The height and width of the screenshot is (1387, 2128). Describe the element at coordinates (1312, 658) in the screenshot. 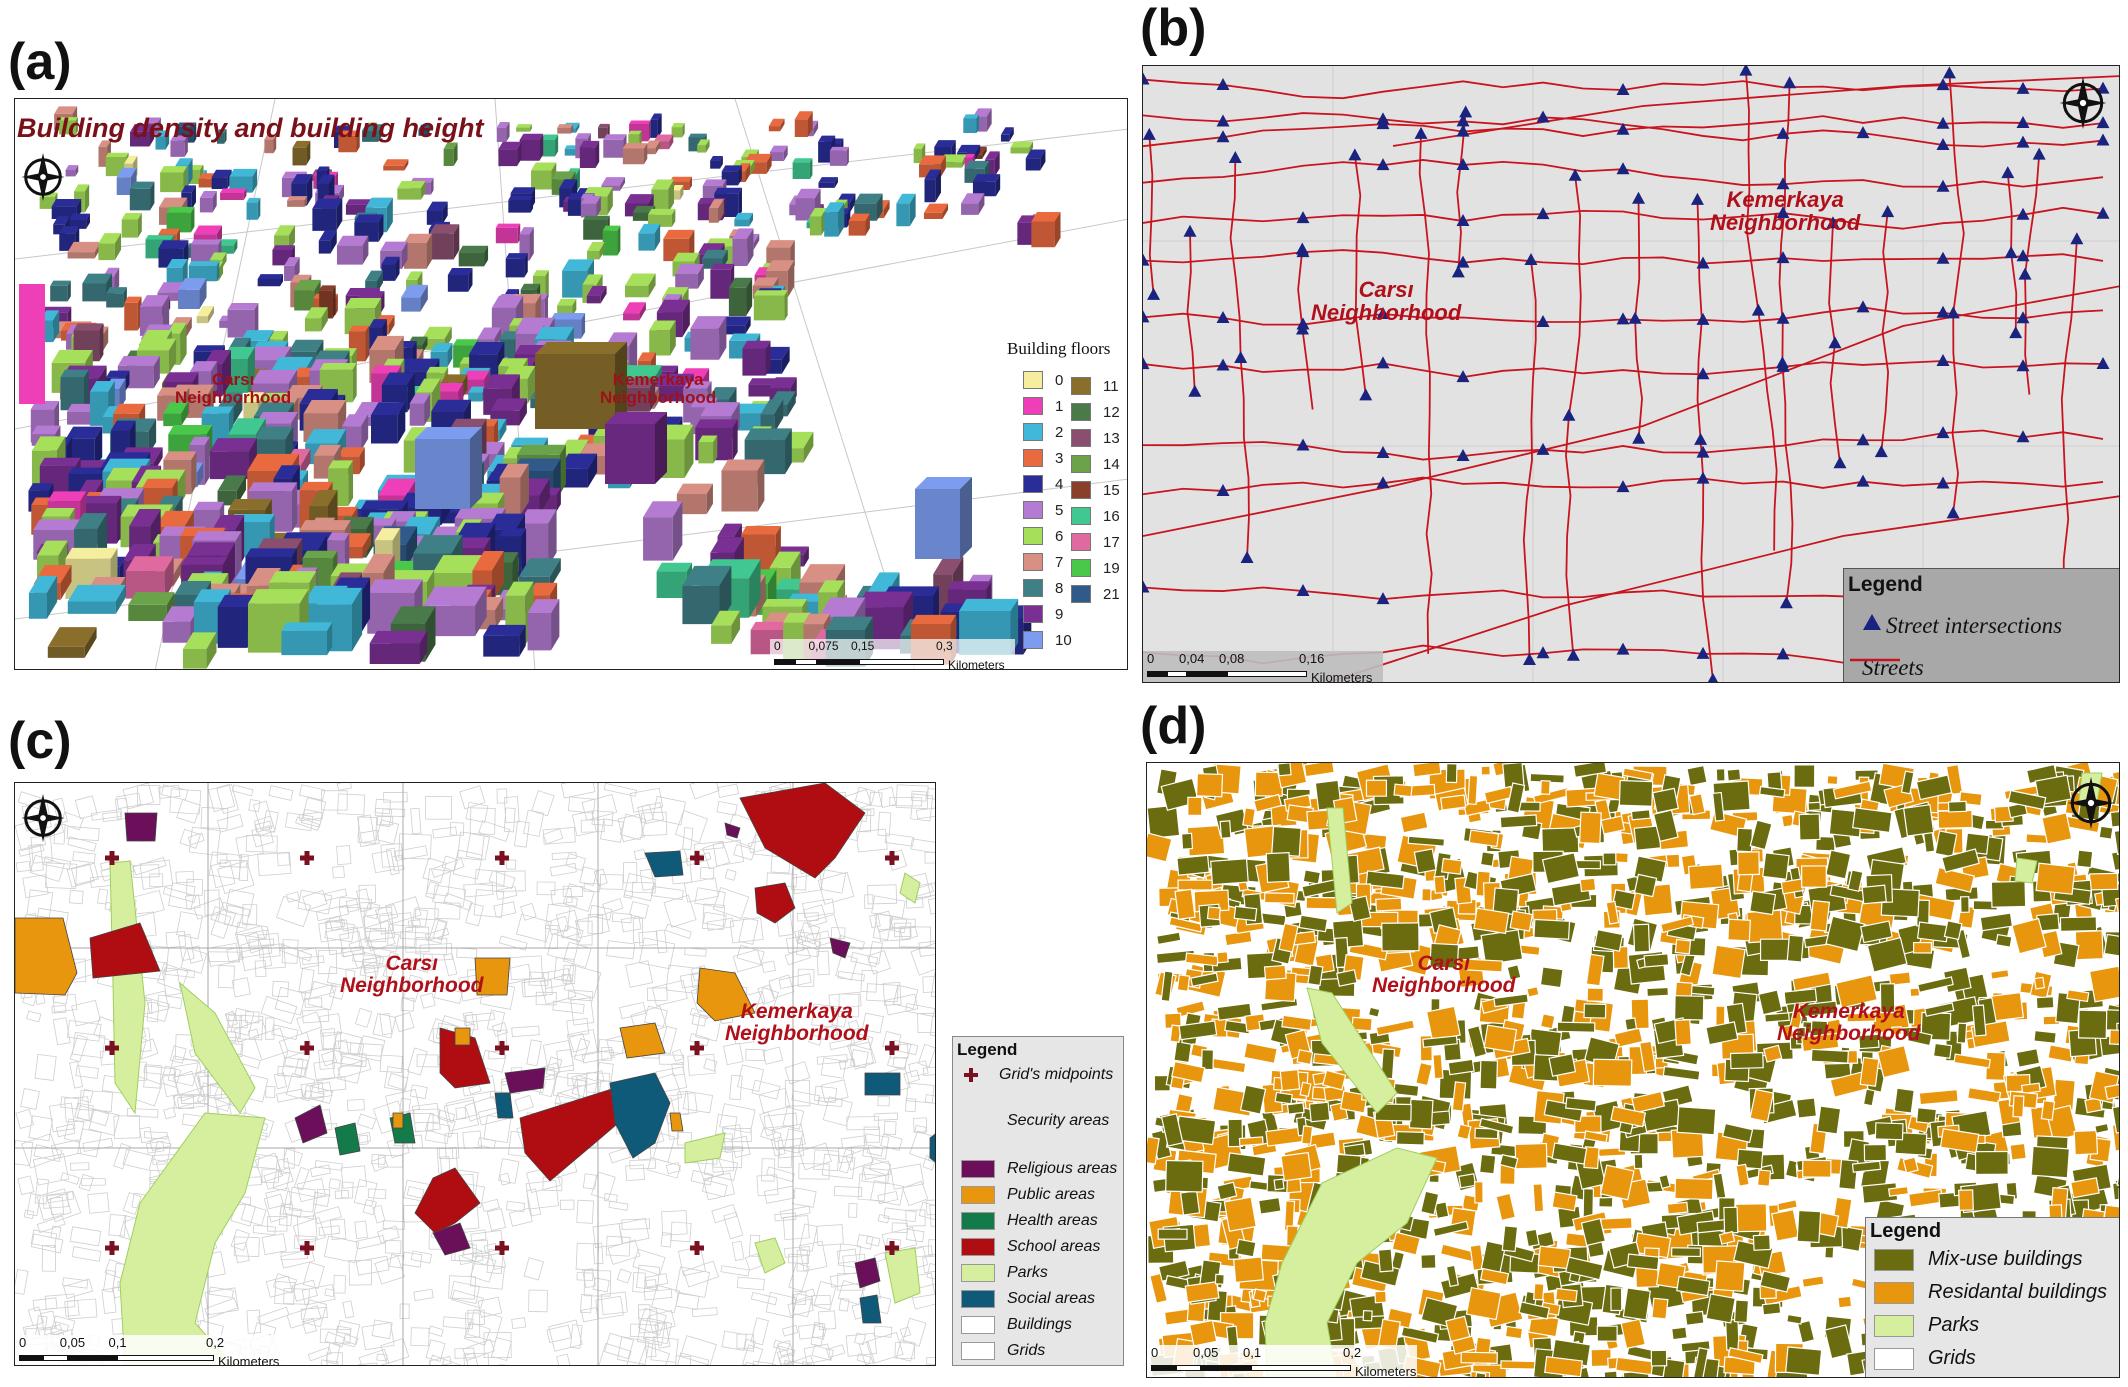

I see `scale-tick-label: 0,16` at that location.